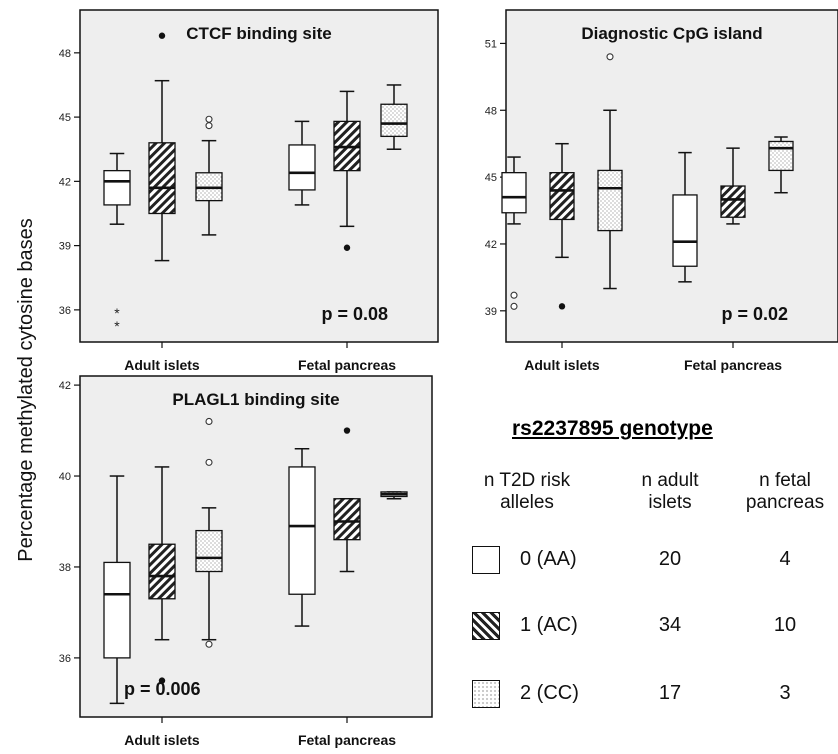 This screenshot has width=838, height=754. Describe the element at coordinates (670, 559) in the screenshot. I see `legend-n-adult-0: 20` at that location.